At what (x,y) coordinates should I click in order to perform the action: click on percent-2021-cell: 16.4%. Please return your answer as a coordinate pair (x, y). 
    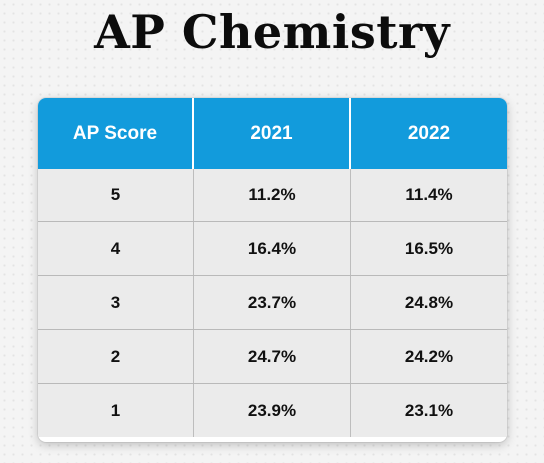
    Looking at the image, I should click on (272, 248).